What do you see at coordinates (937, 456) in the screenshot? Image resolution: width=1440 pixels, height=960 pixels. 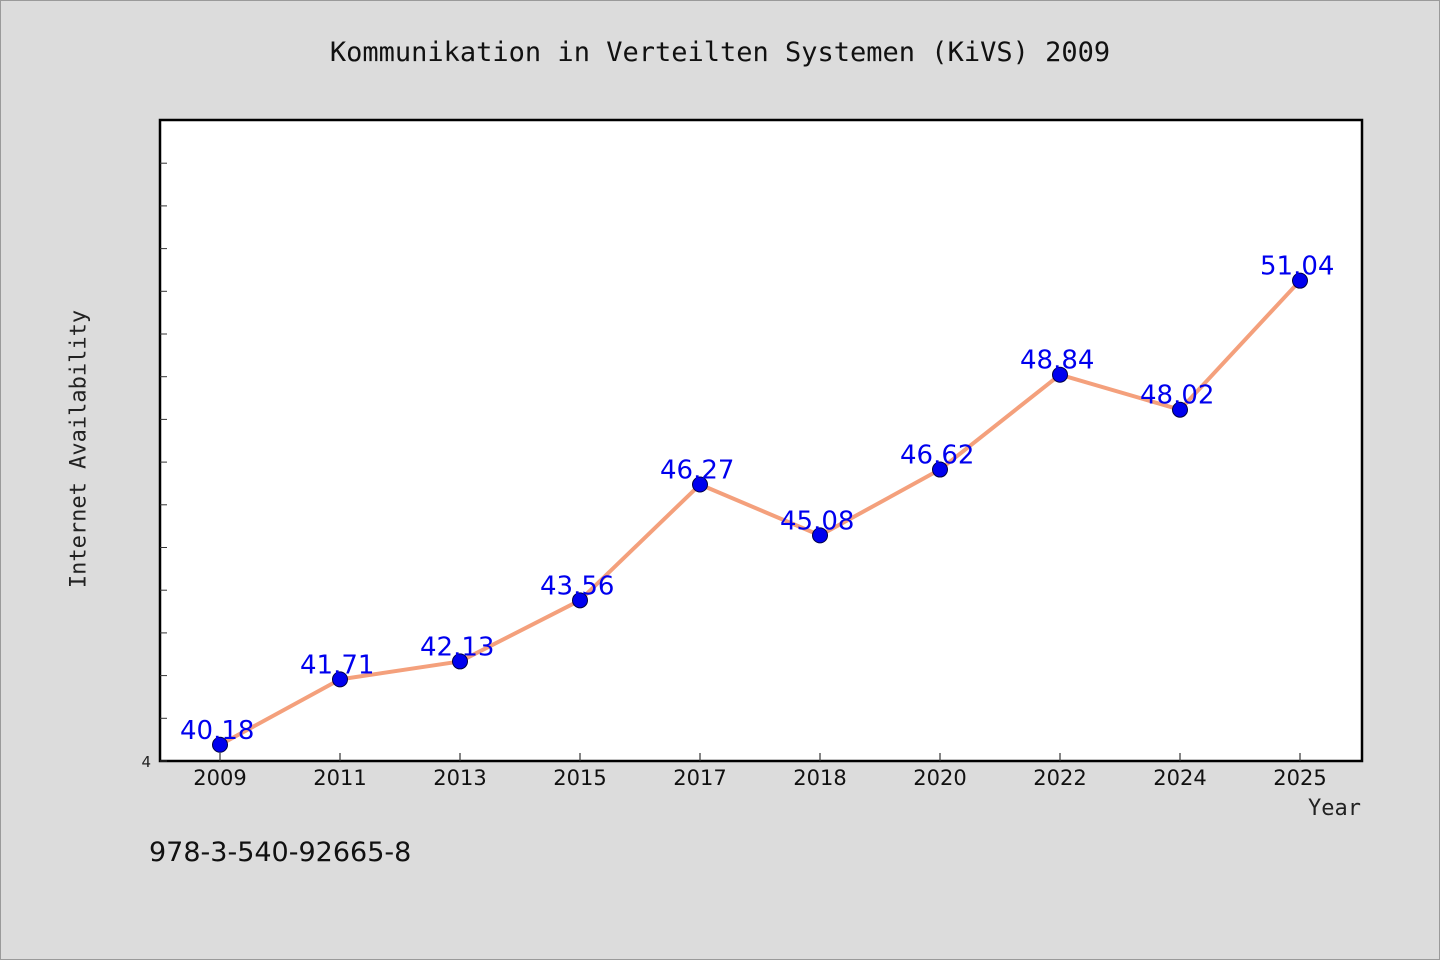 I see `data-label: 46.62` at bounding box center [937, 456].